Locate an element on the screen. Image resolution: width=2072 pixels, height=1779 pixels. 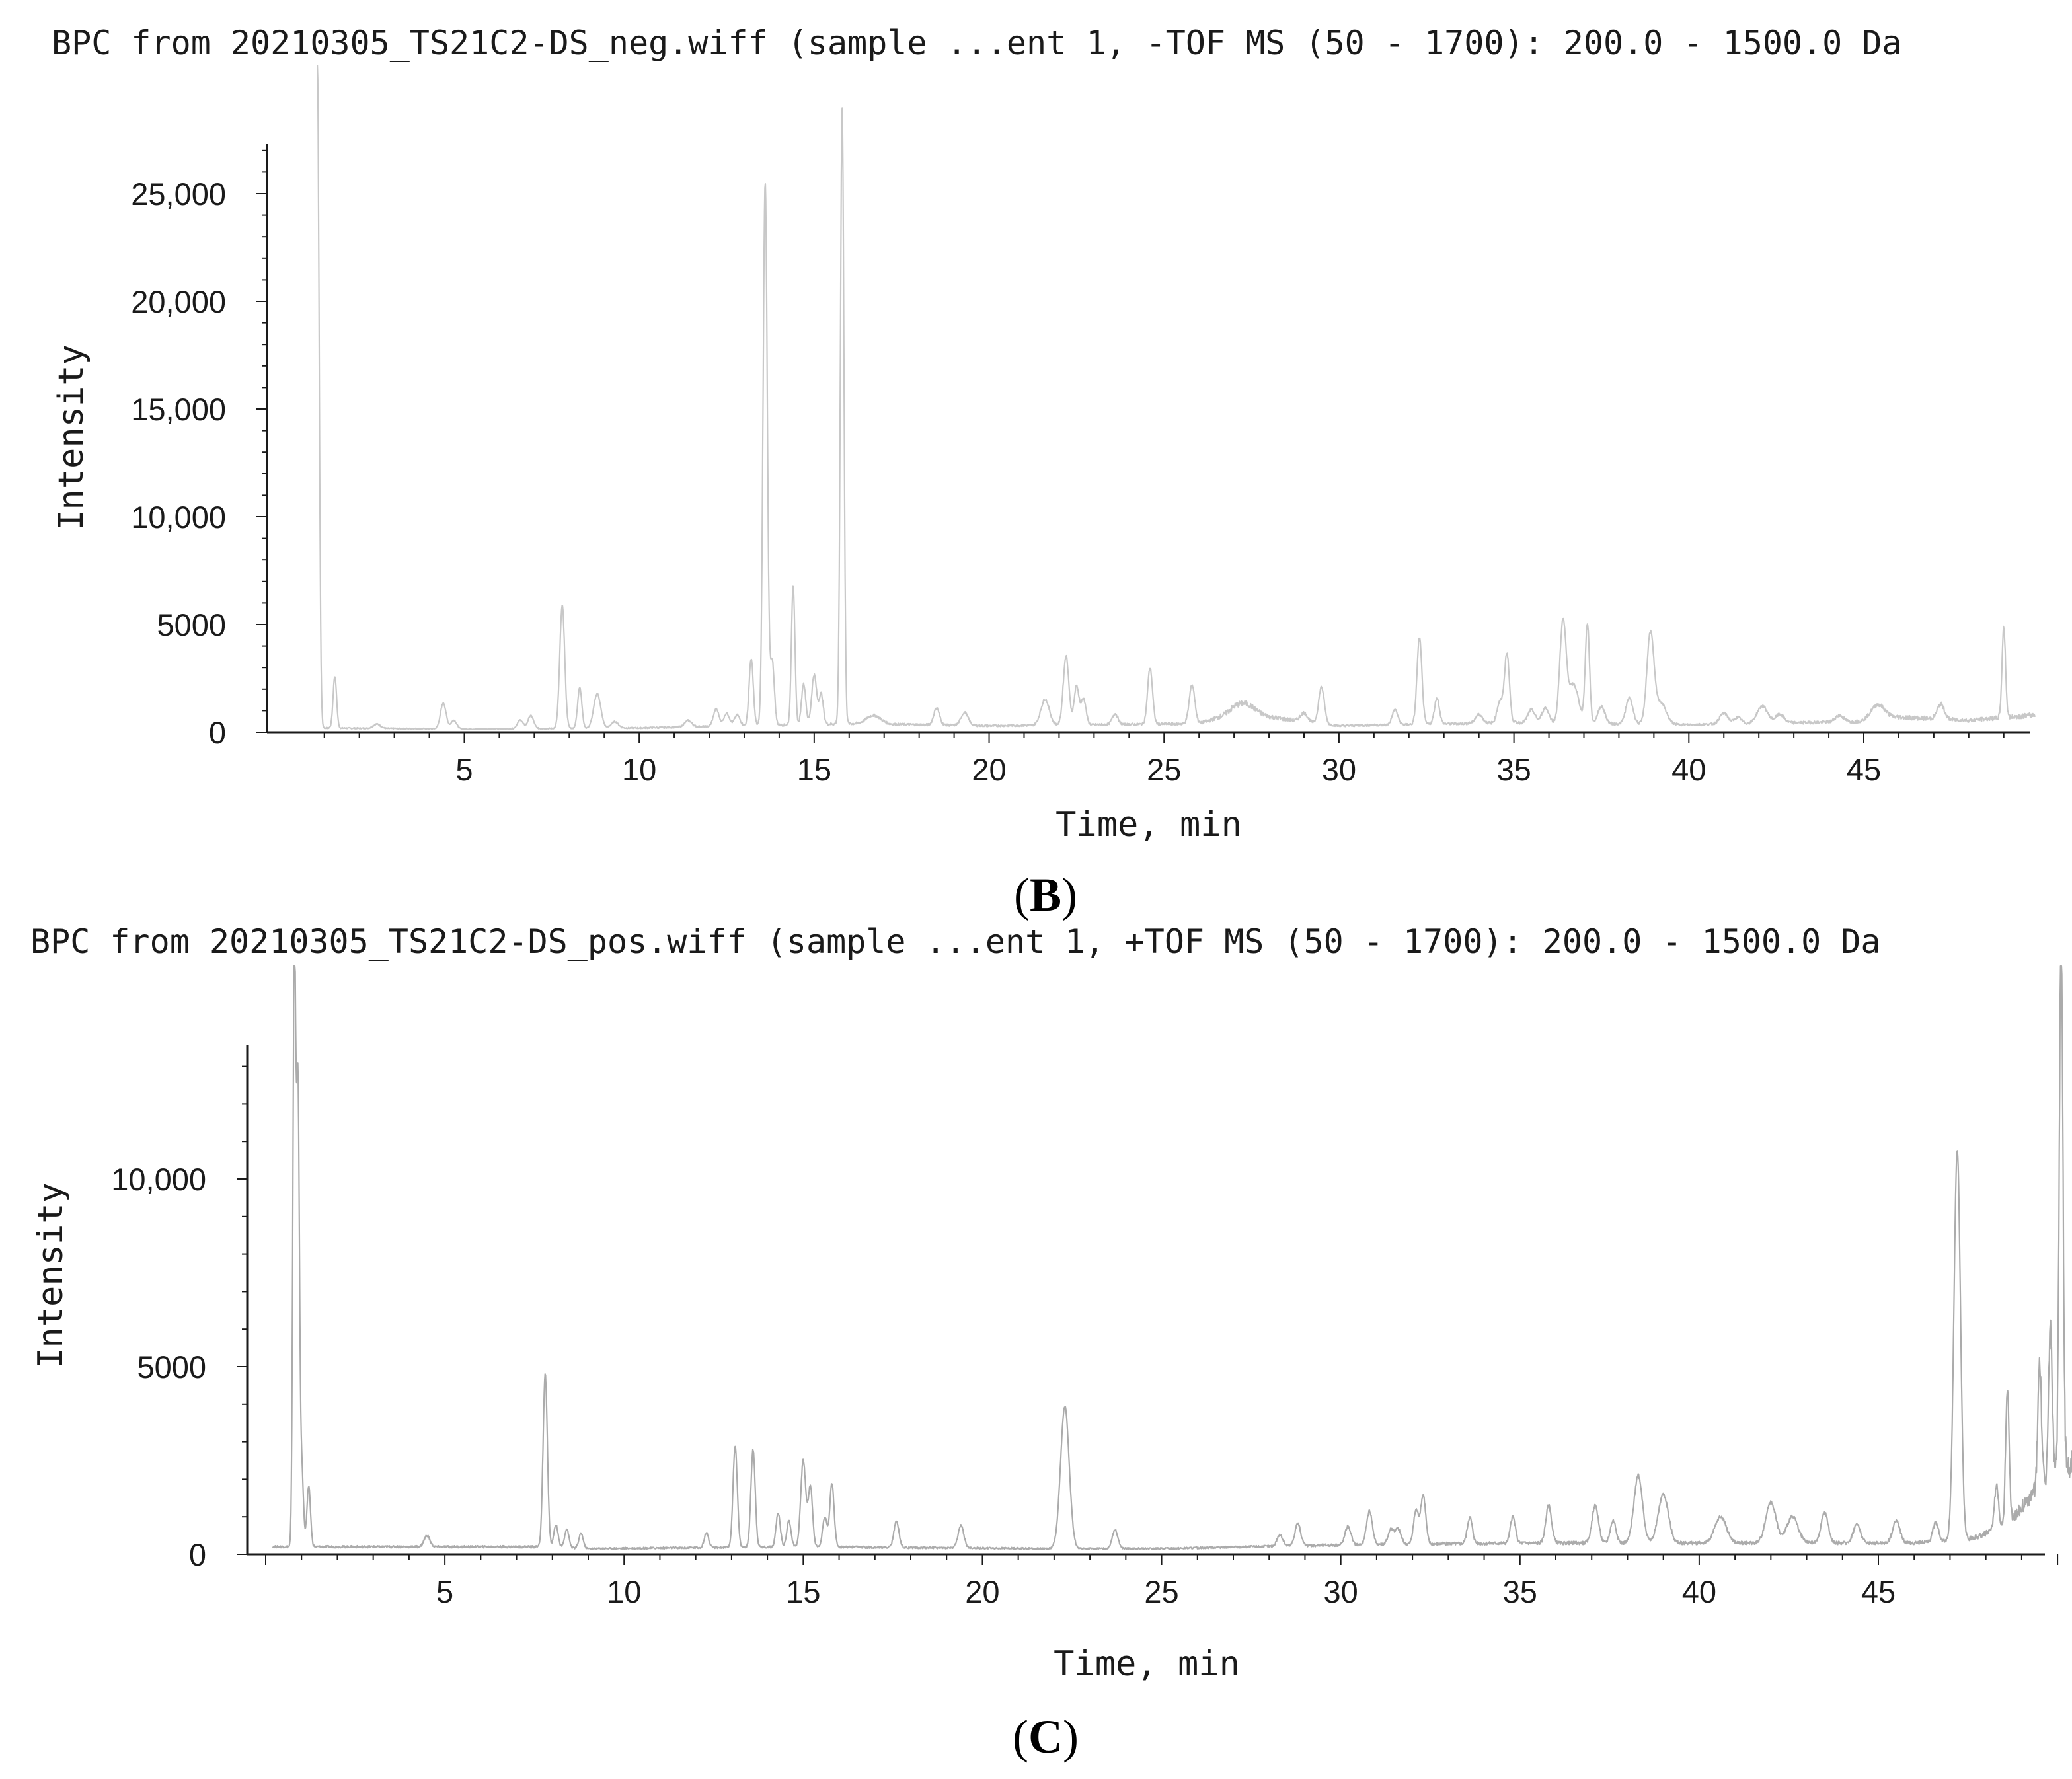
y-tick-label: 25,000 is located at coordinates (178, 194).